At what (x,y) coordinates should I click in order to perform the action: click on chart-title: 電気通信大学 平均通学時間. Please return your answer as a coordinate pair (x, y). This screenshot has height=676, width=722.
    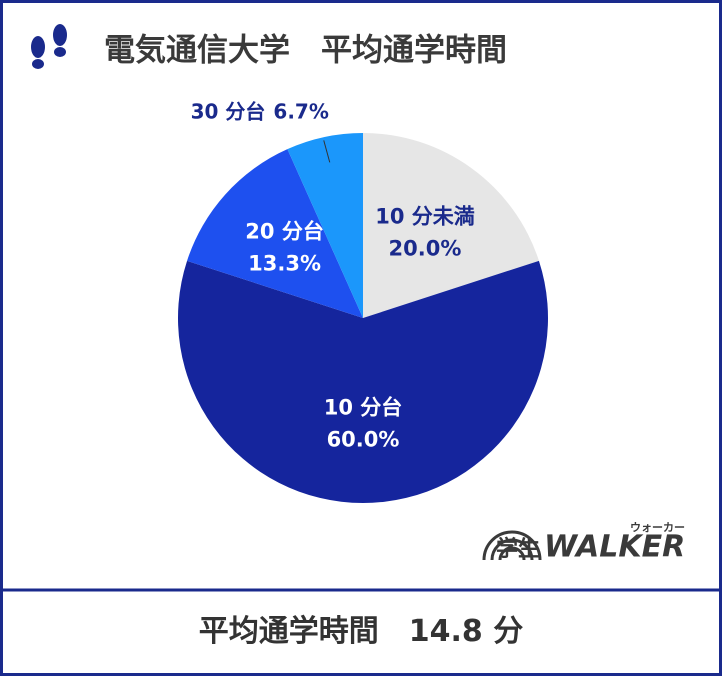
    Looking at the image, I should click on (305, 51).